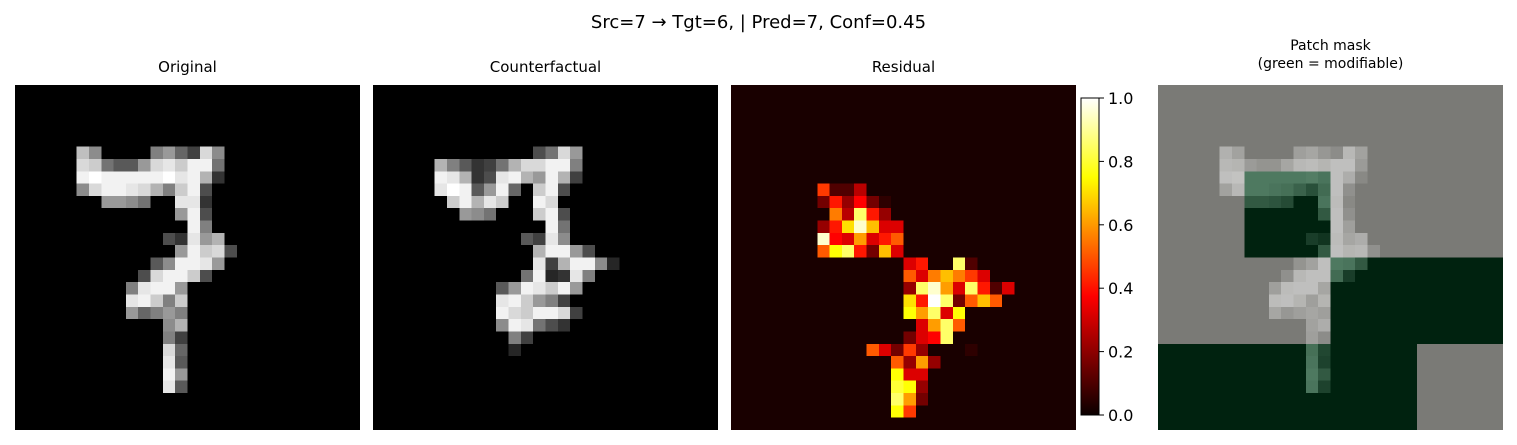 Image resolution: width=1517 pixels, height=445 pixels. What do you see at coordinates (1120, 415) in the screenshot?
I see `colorbar-tick-label: 0.0` at bounding box center [1120, 415].